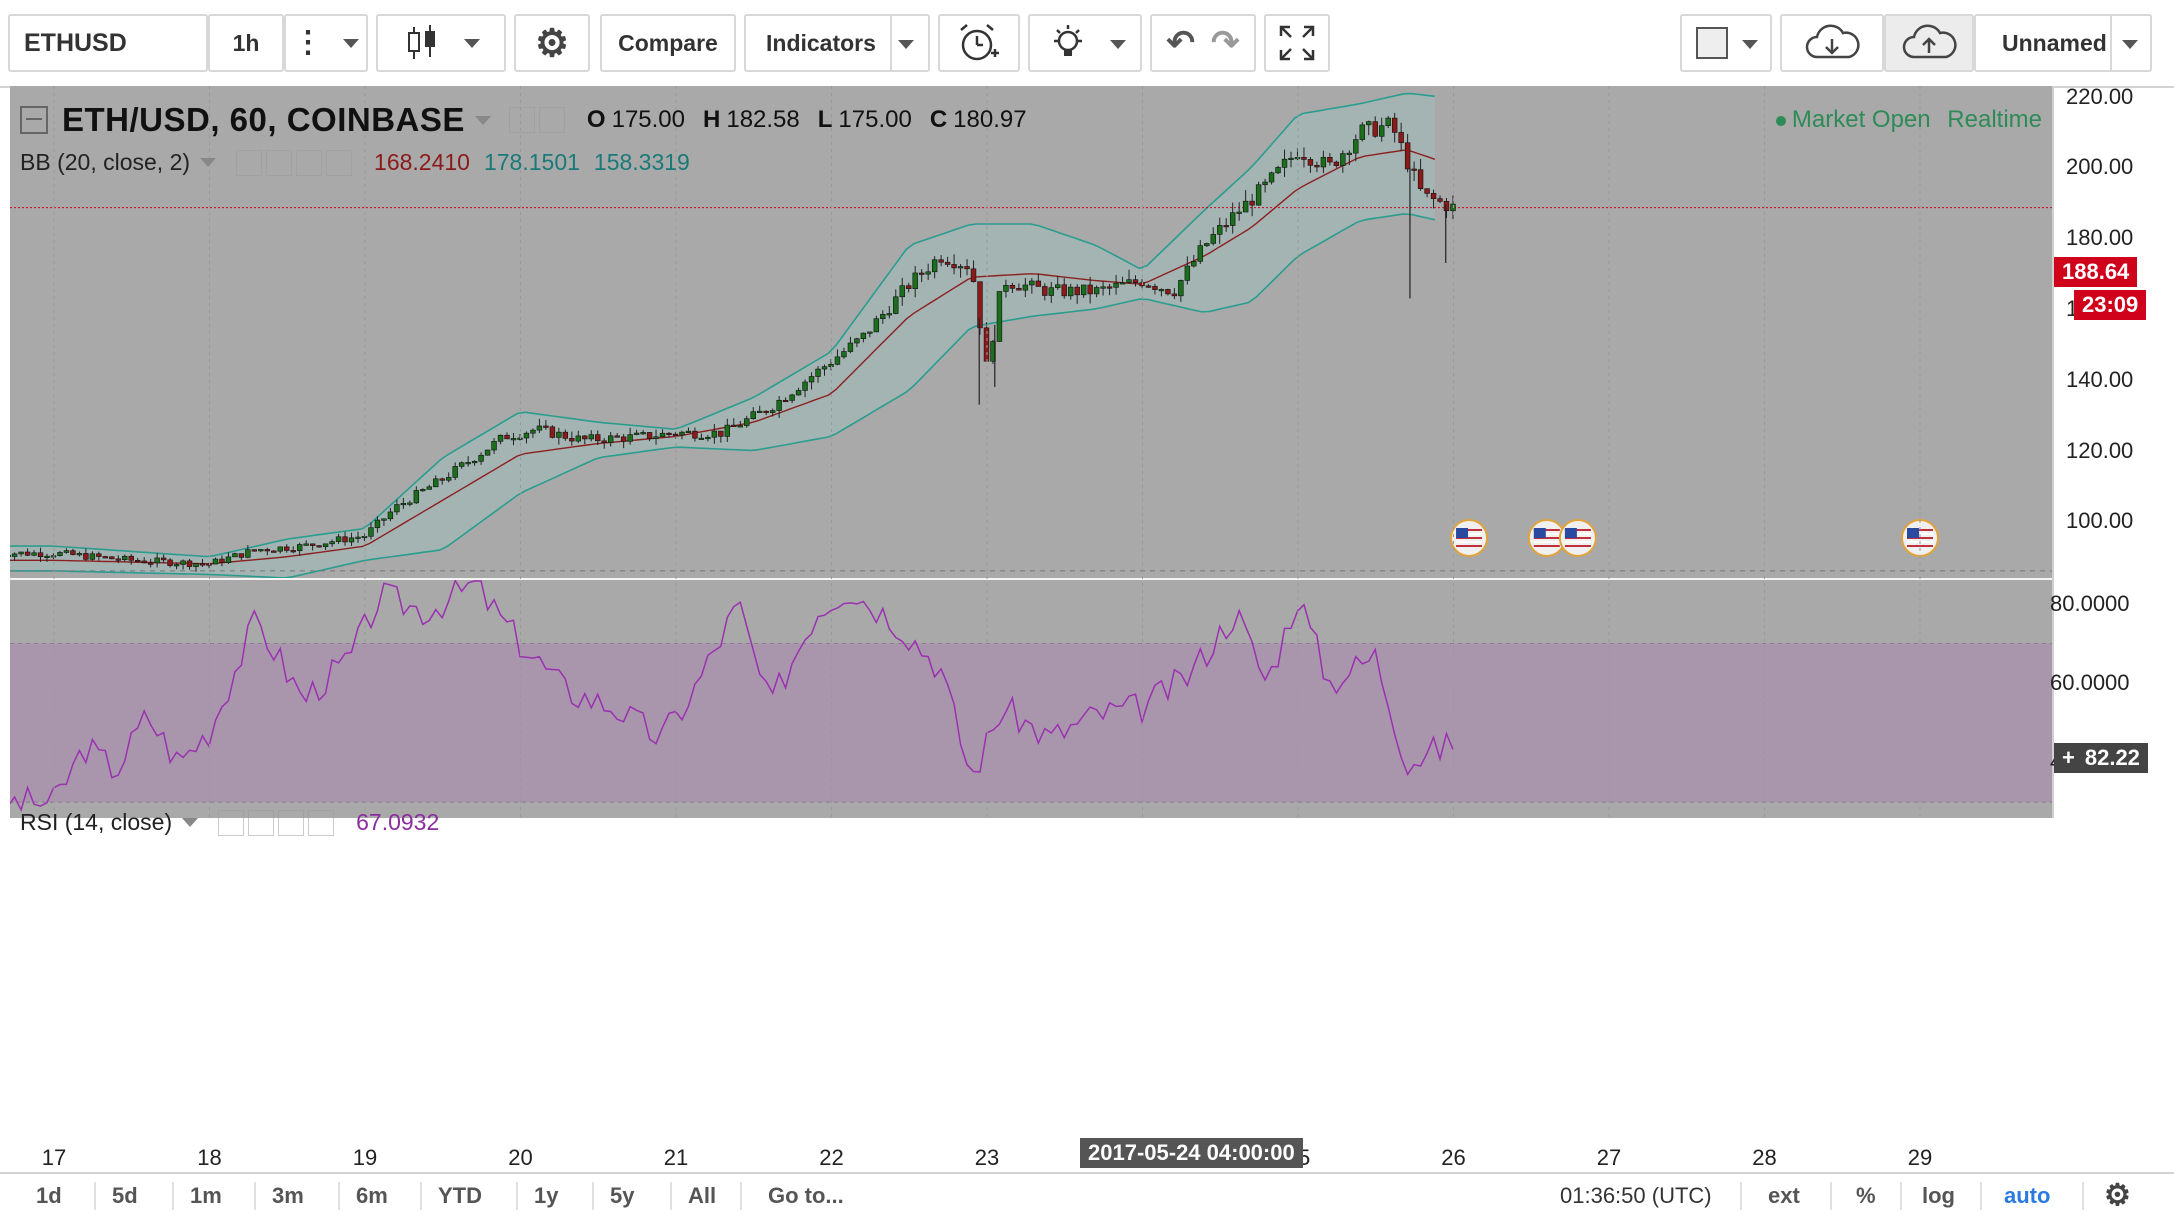 The image size is (2174, 1218). Describe the element at coordinates (1938, 1195) in the screenshot. I see `log-button: log` at that location.